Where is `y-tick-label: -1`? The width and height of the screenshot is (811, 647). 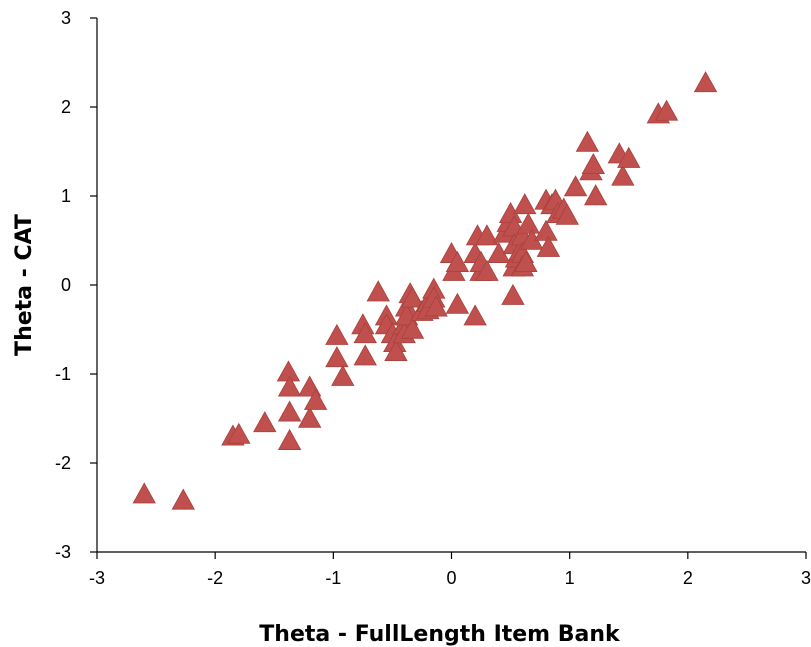 y-tick-label: -1 is located at coordinates (63, 374).